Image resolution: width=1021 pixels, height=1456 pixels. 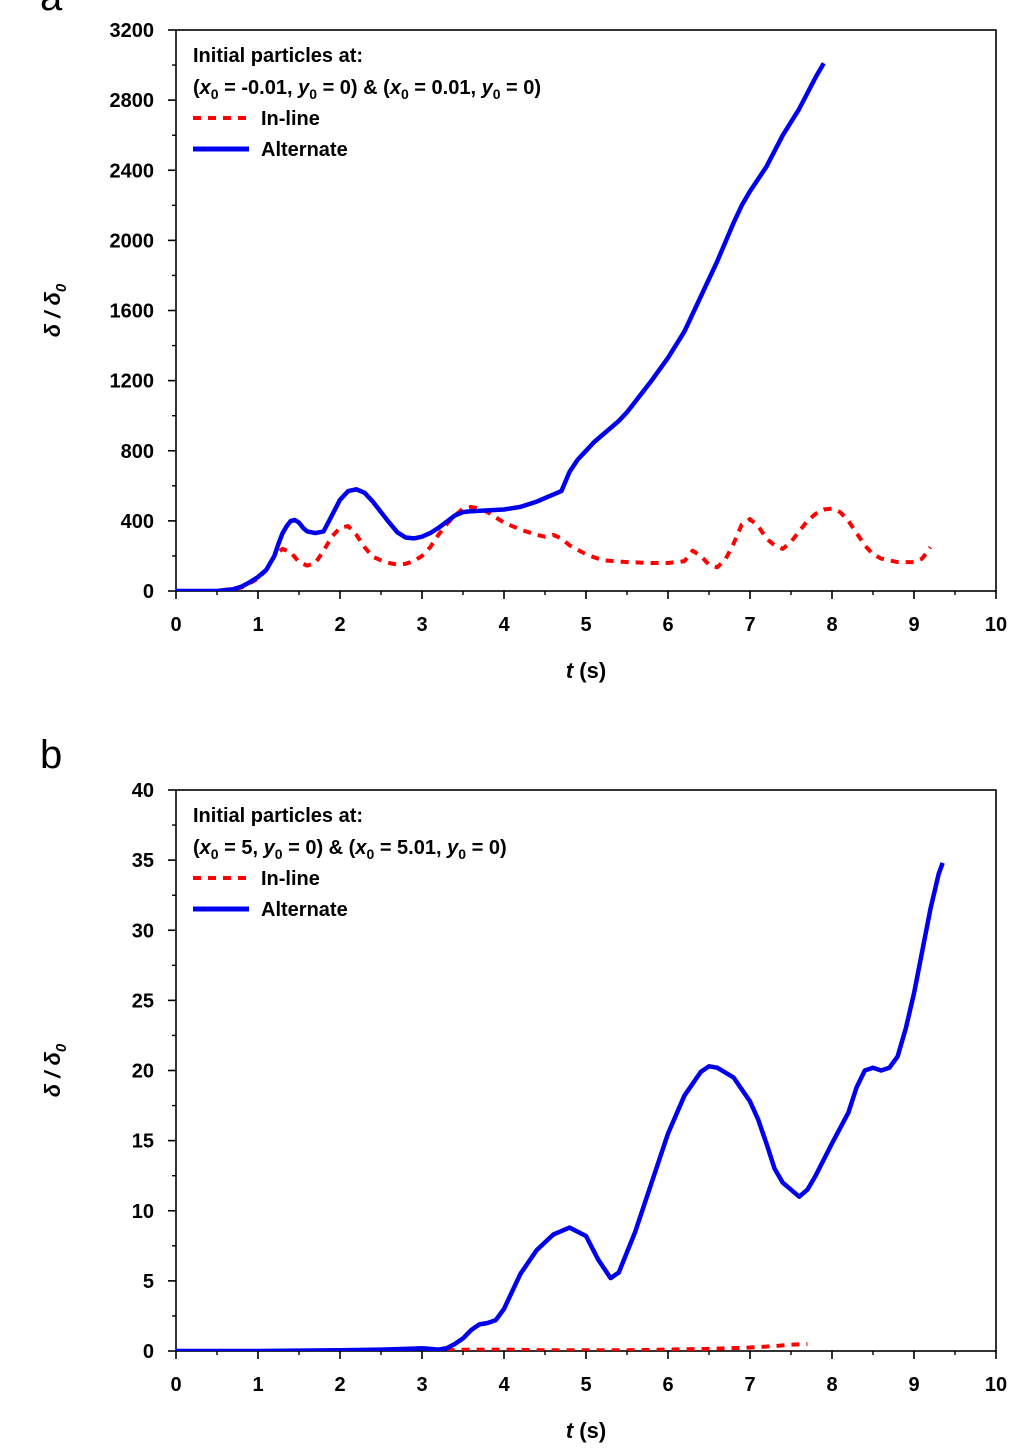 I want to click on y-tick-label: 2800, so click(x=132, y=101).